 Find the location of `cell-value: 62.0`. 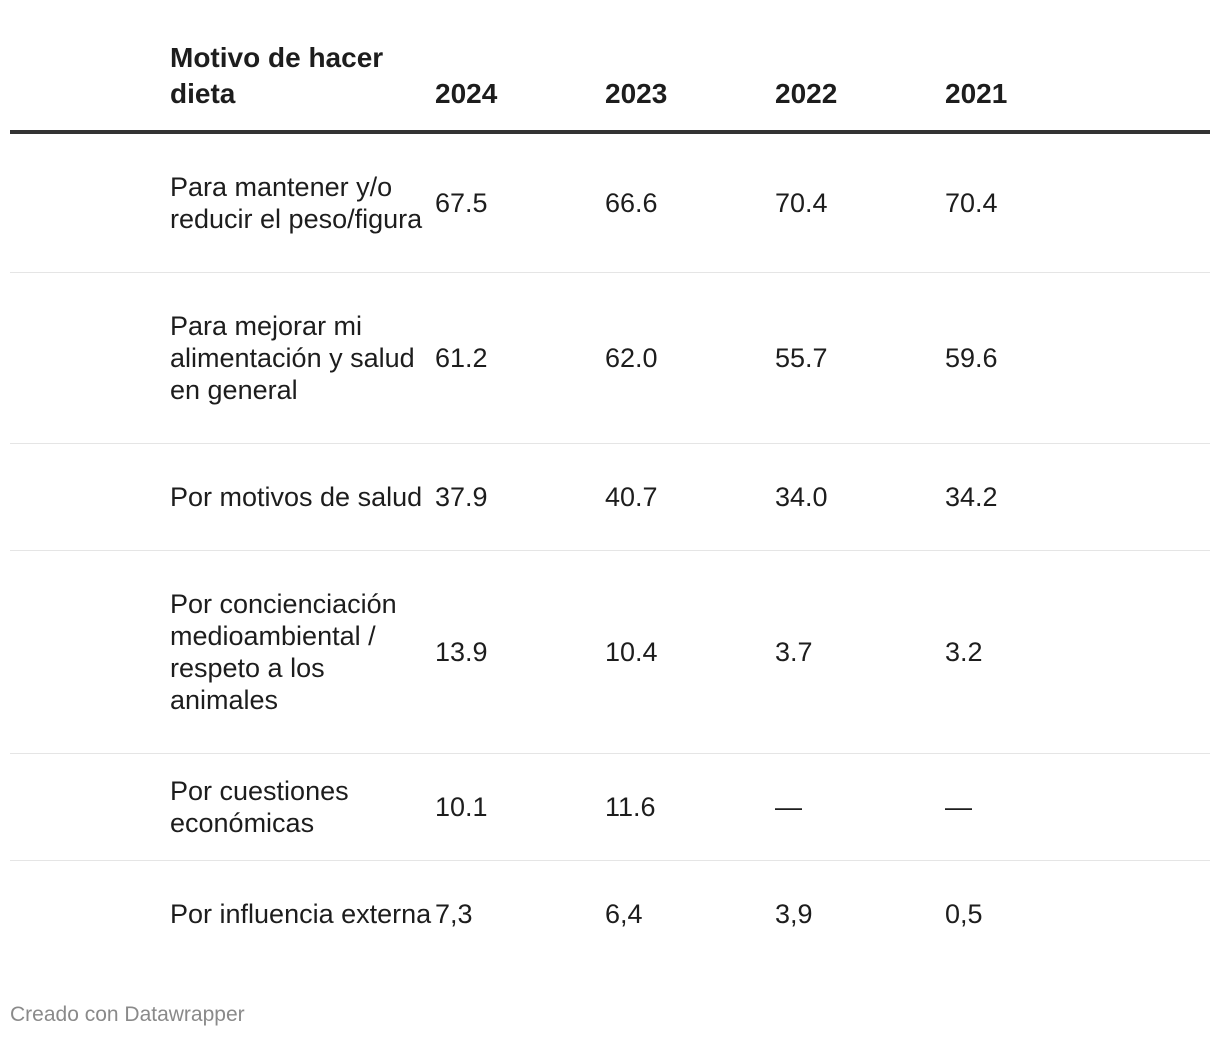

cell-value: 62.0 is located at coordinates (631, 358).